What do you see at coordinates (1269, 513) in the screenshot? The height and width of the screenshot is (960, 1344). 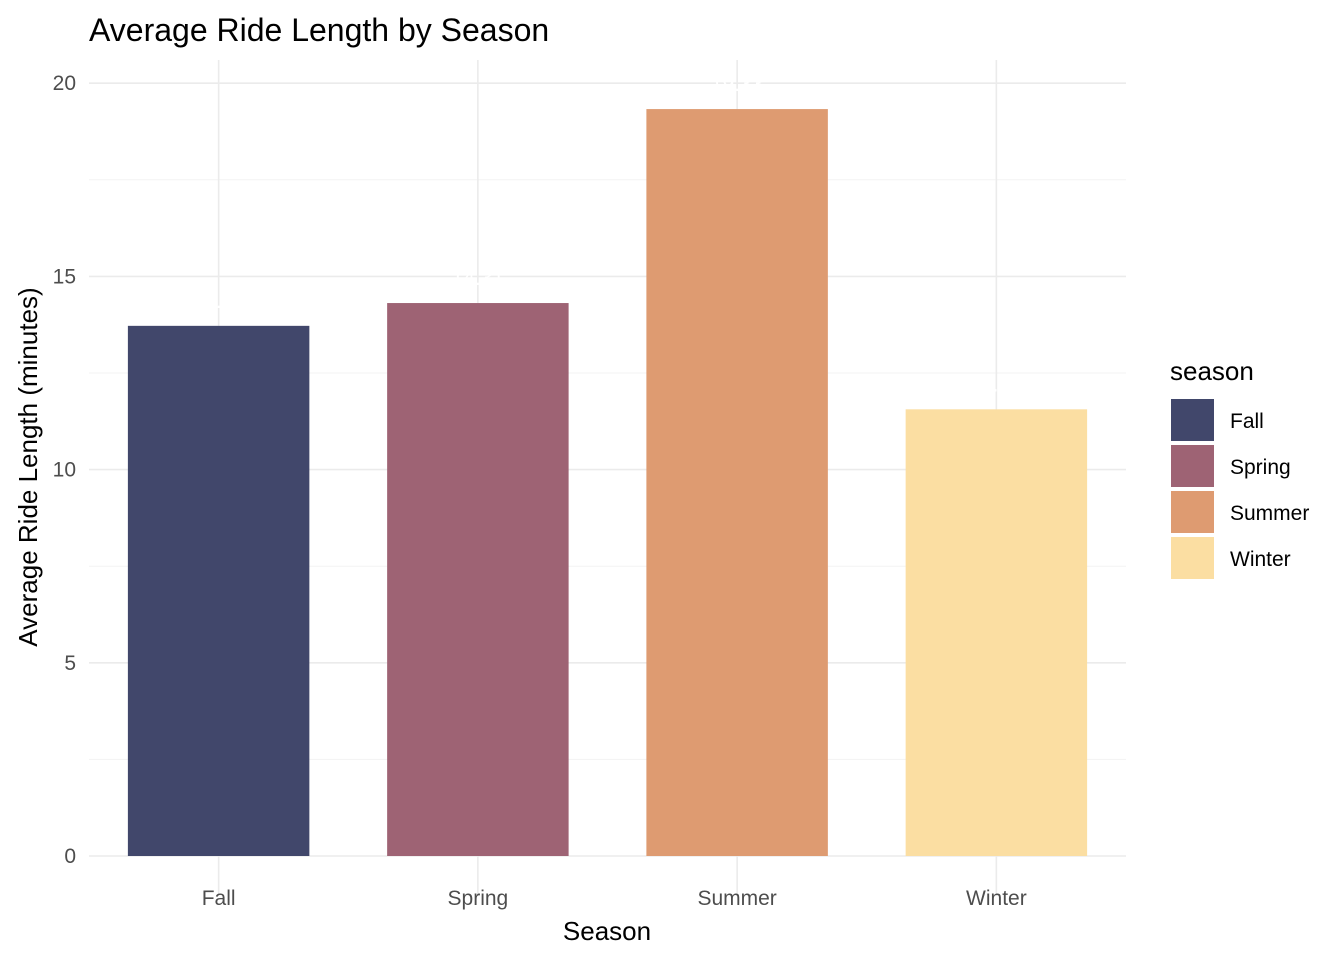 I see `legend-label: Summer` at bounding box center [1269, 513].